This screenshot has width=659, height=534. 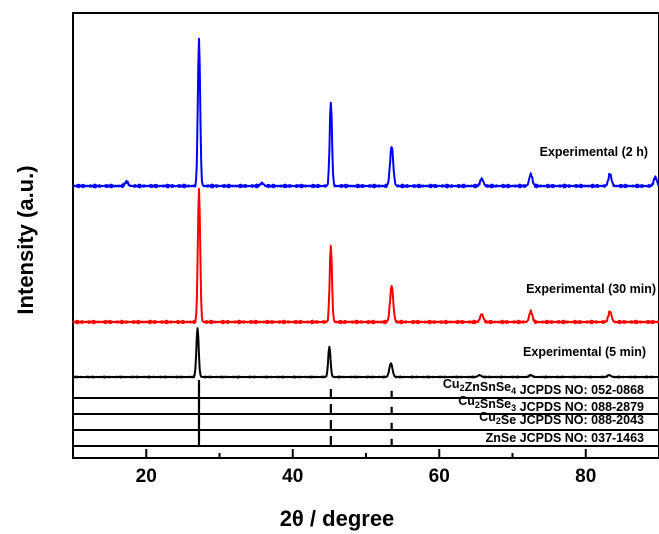 I want to click on x-axis-ticks: 20 40 60 80, so click(x=365, y=468).